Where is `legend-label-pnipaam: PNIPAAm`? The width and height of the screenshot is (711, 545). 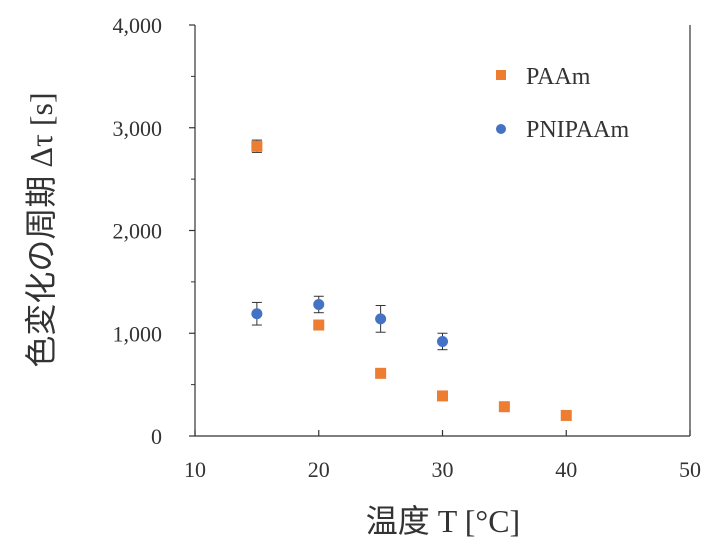 legend-label-pnipaam: PNIPAAm is located at coordinates (577, 130).